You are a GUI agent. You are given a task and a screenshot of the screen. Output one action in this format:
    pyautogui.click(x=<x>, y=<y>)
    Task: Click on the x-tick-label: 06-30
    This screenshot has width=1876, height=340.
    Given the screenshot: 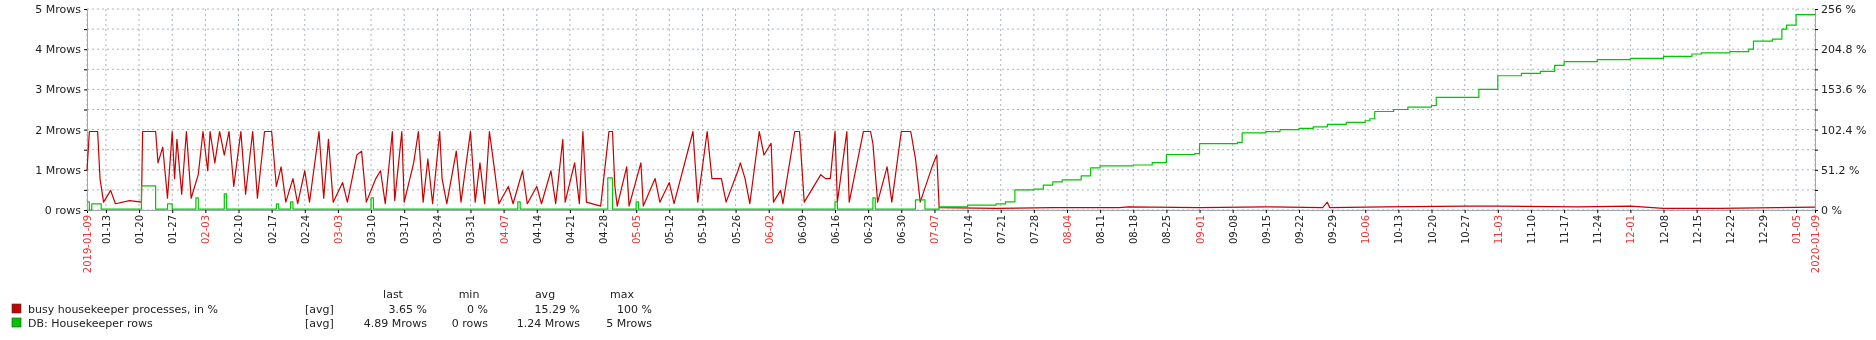 What is the action you would take?
    pyautogui.click(x=902, y=230)
    